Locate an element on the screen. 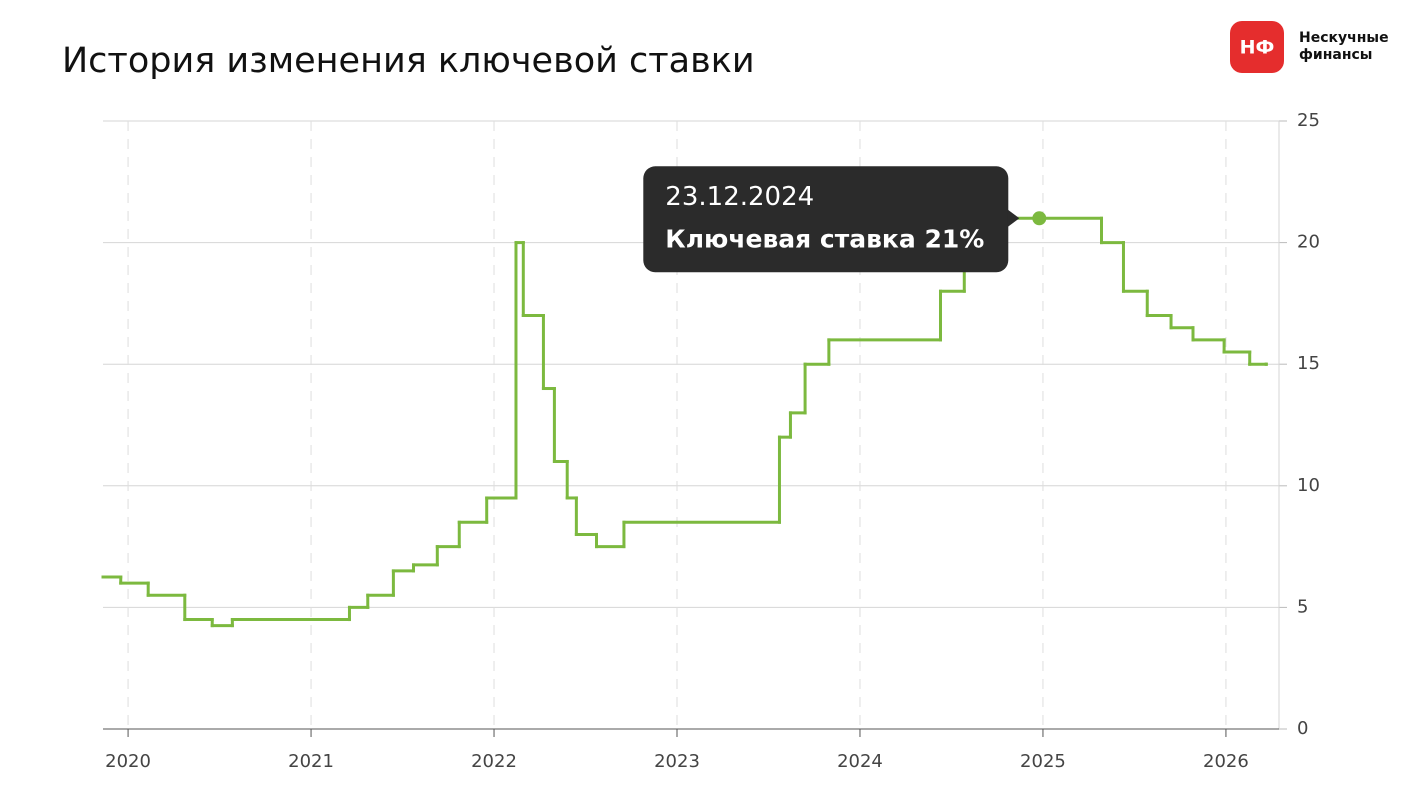 The image size is (1425, 801). x-tick-label: 2021 is located at coordinates (311, 761).